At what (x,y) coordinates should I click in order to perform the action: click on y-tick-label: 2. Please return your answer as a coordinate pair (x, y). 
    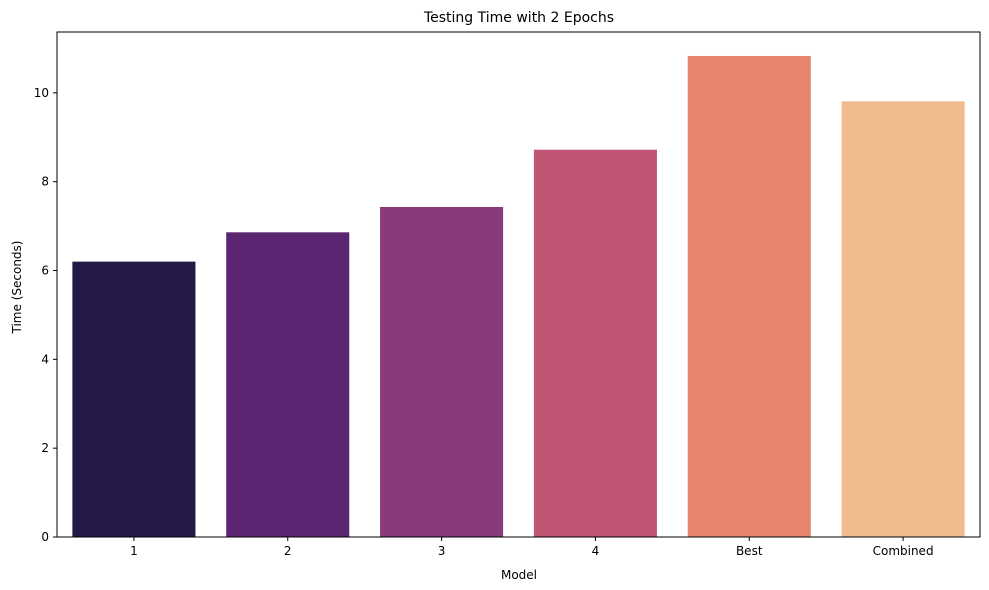
    Looking at the image, I should click on (45, 448).